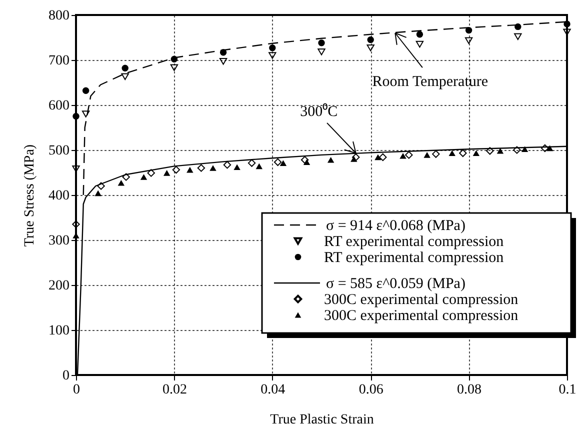 The width and height of the screenshot is (582, 438). What do you see at coordinates (396, 226) in the screenshot?
I see `legend-label: σ = 914 ε^0.068 (MPa)` at bounding box center [396, 226].